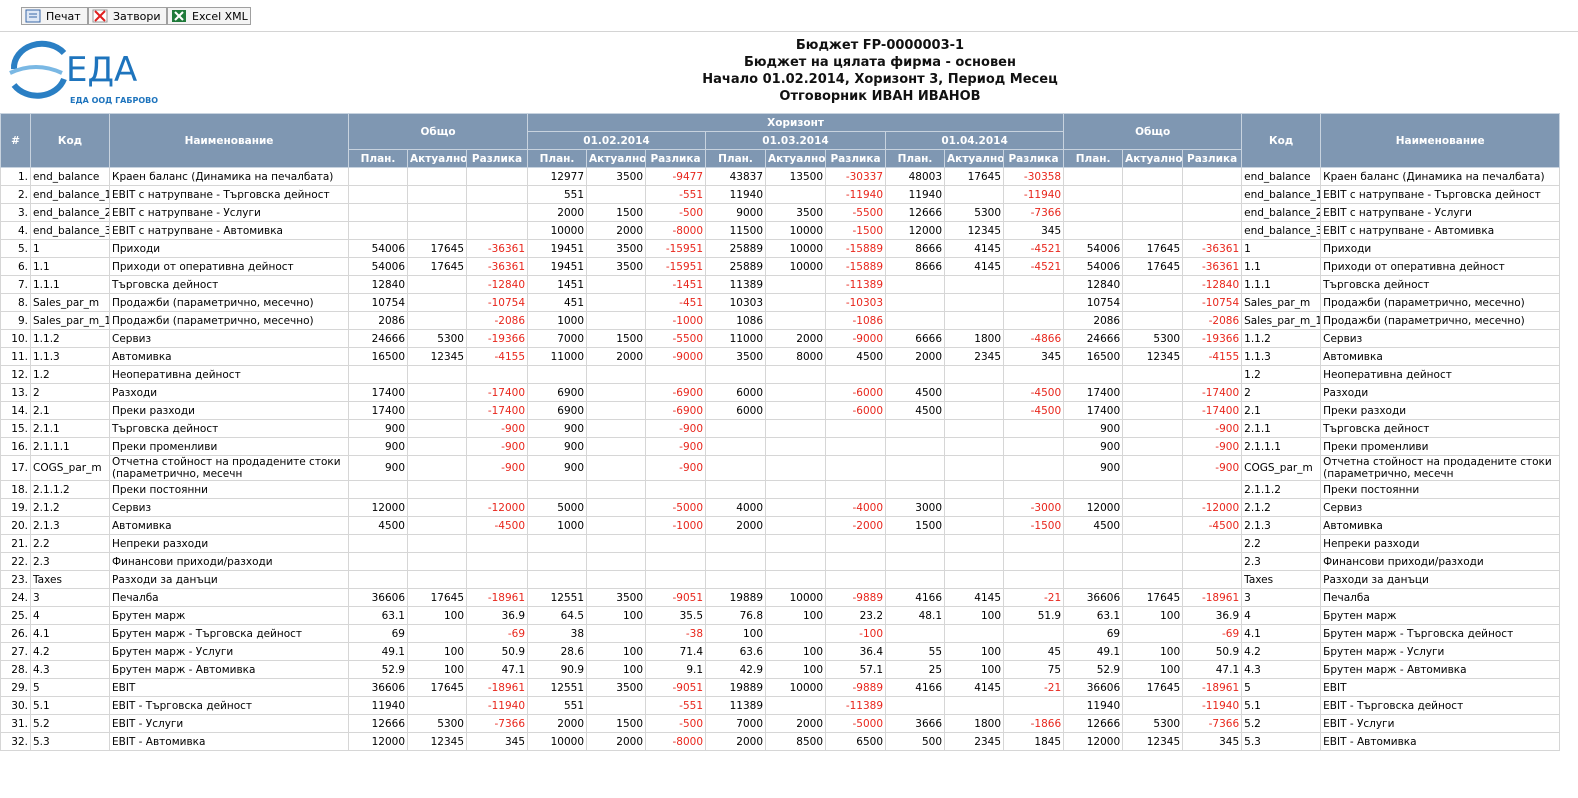  Describe the element at coordinates (676, 212) in the screenshot. I see `value-cell: -500` at that location.